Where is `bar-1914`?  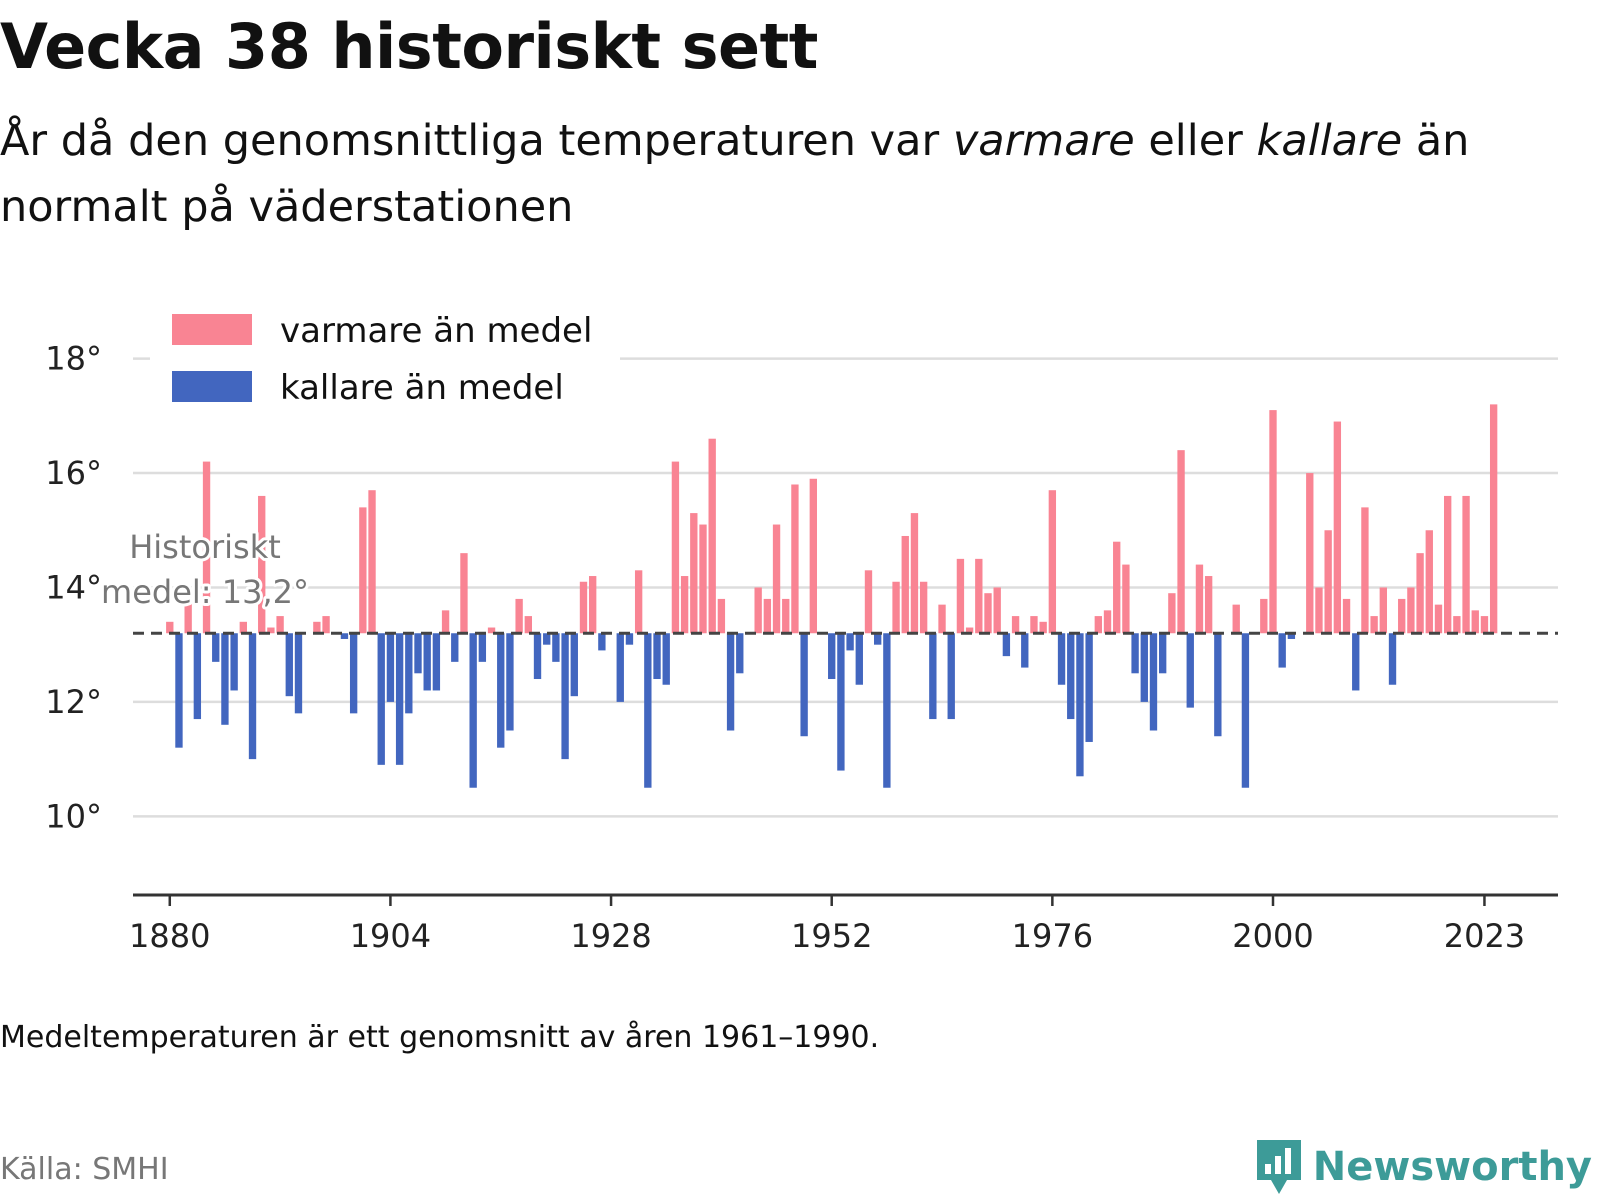 bar-1914 is located at coordinates (482, 647).